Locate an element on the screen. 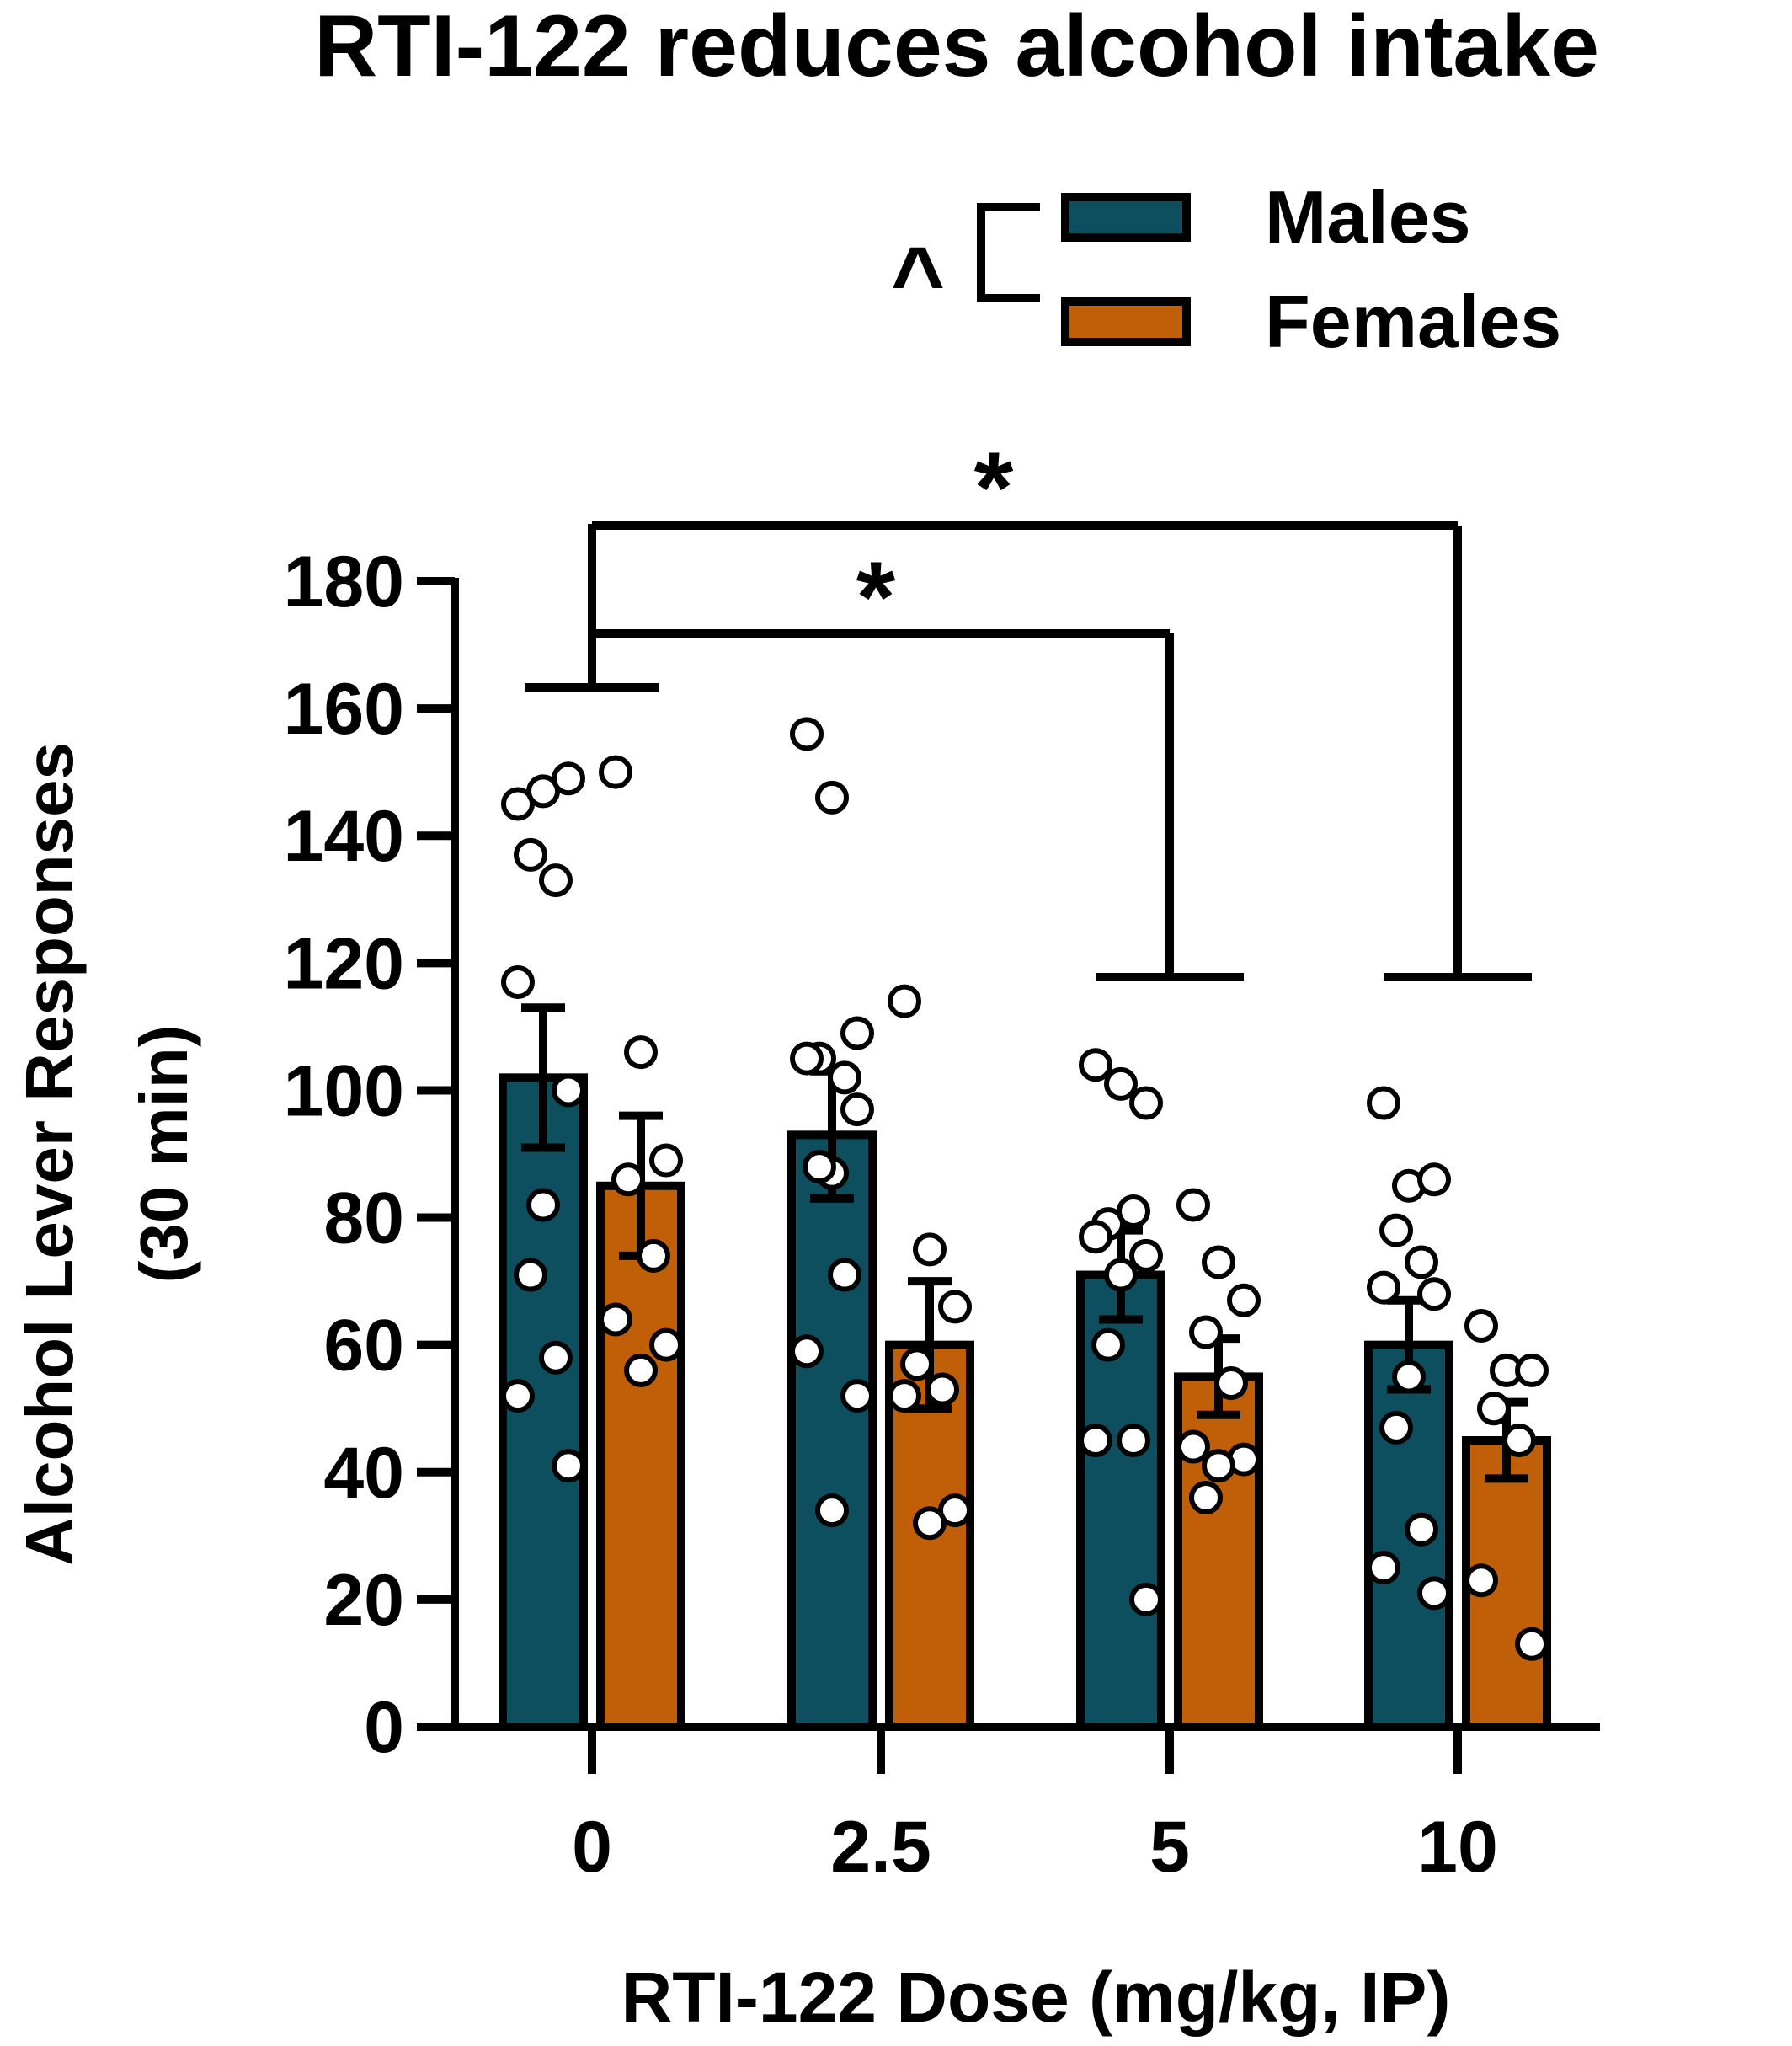  legend-label-females: Females is located at coordinates (1413, 321).